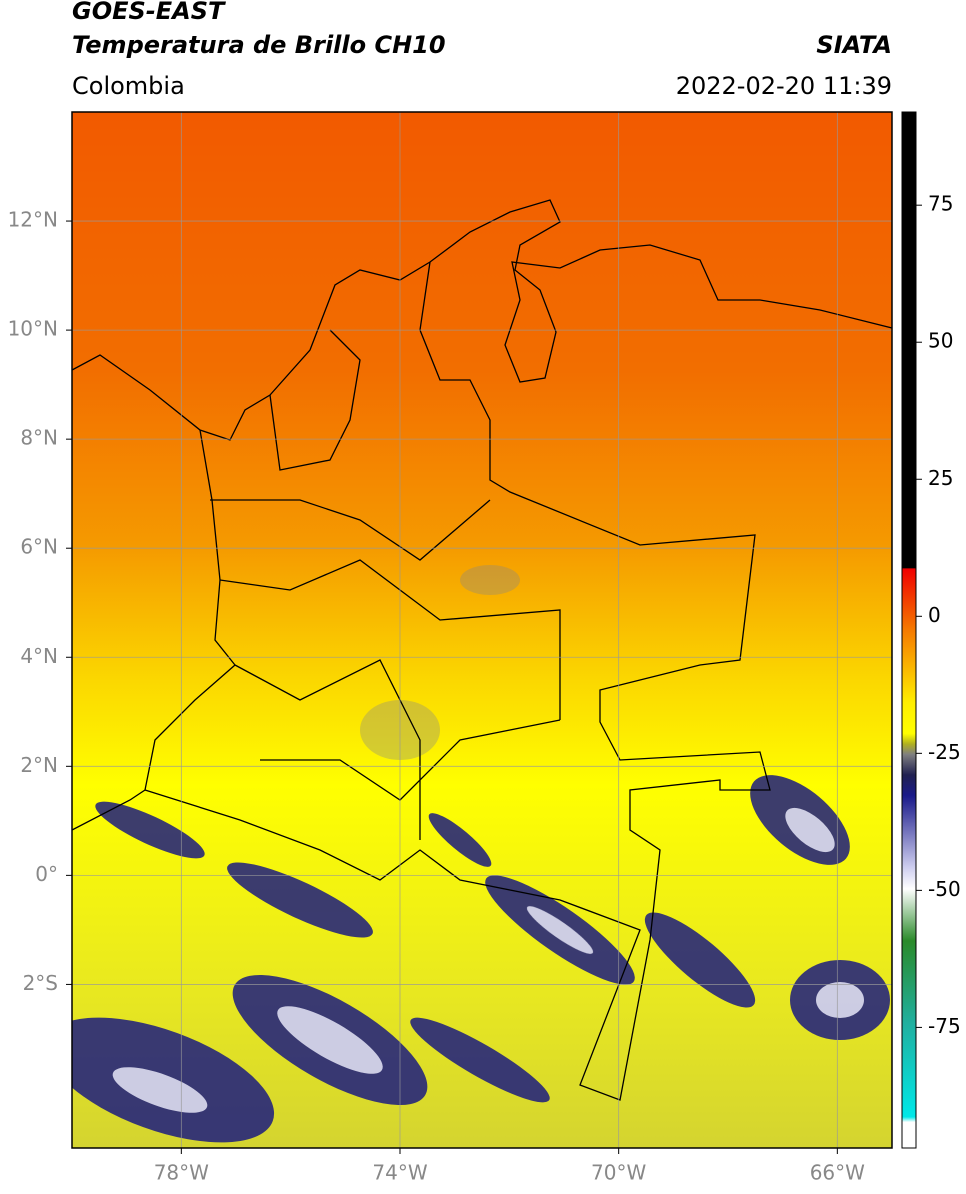  What do you see at coordinates (940, 341) in the screenshot?
I see `colorbar-tick-label: 50` at bounding box center [940, 341].